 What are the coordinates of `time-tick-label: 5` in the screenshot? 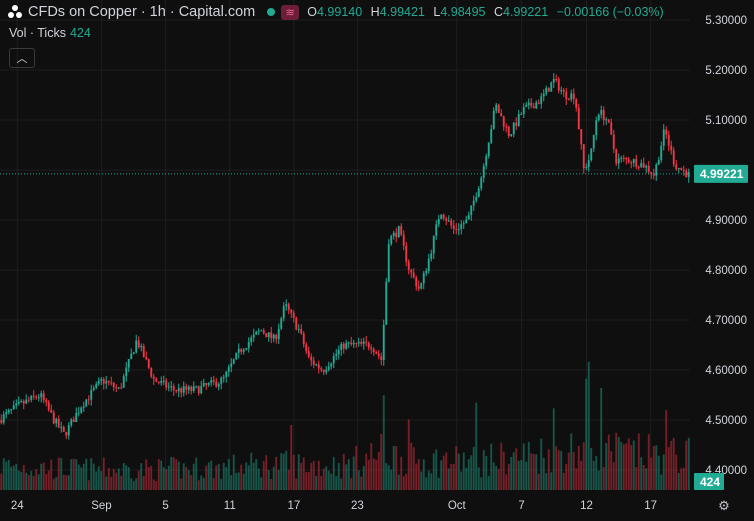 It's located at (165, 506).